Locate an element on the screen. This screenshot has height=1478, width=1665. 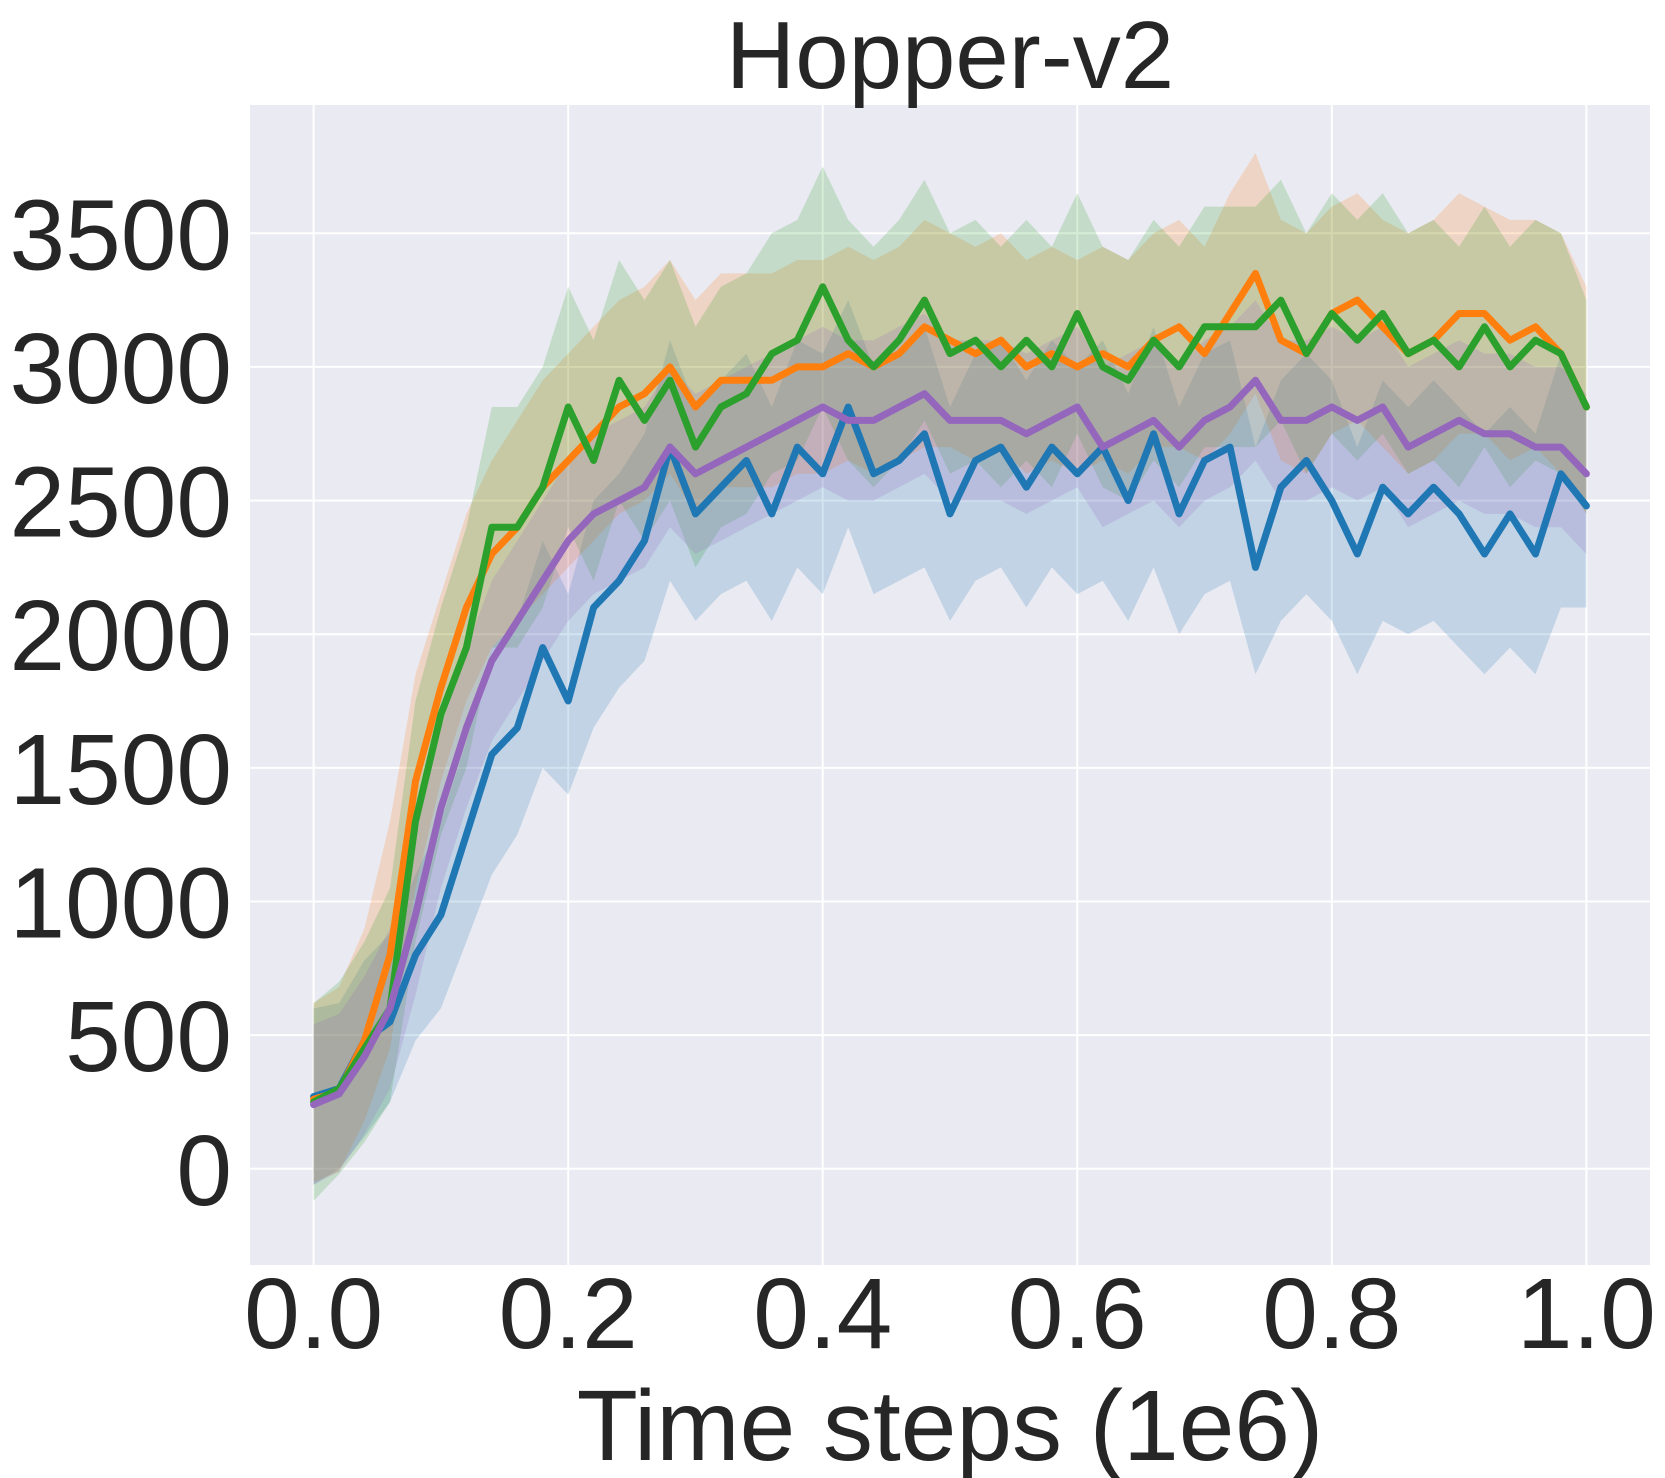
x-tick-label: 0.8 is located at coordinates (1331, 1314).